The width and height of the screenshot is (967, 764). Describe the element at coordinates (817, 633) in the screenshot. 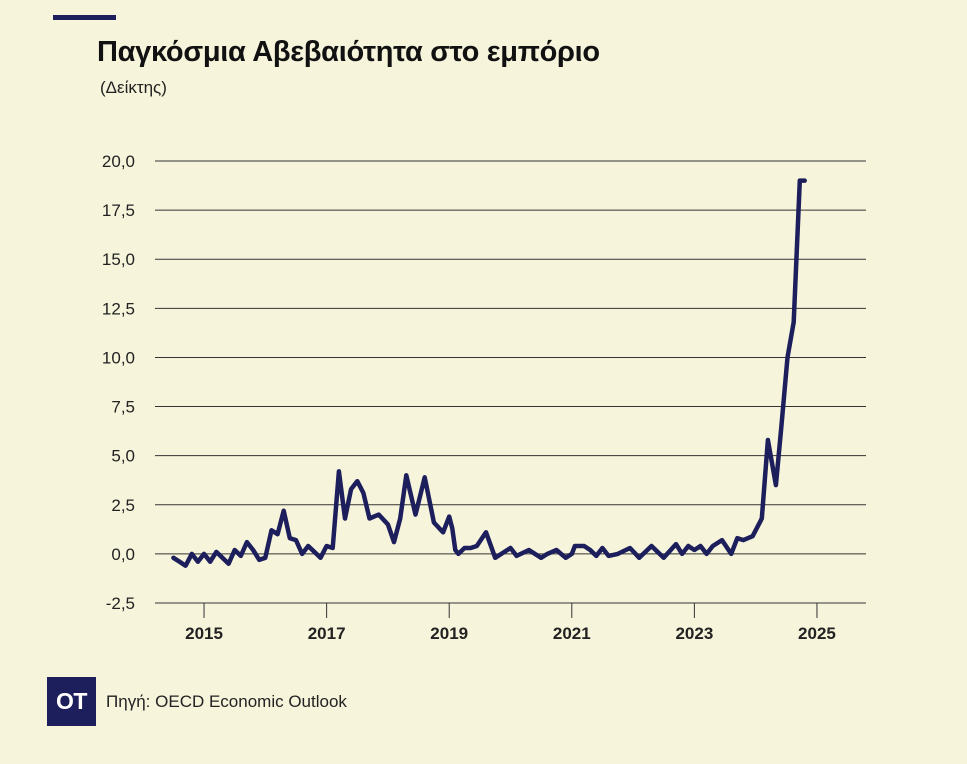

I see `x-tick-label: 2025` at that location.